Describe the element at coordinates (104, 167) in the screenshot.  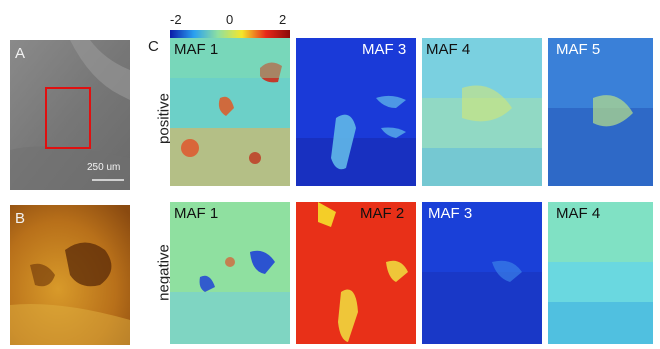
I see `scale-bar-label: 250 um` at that location.